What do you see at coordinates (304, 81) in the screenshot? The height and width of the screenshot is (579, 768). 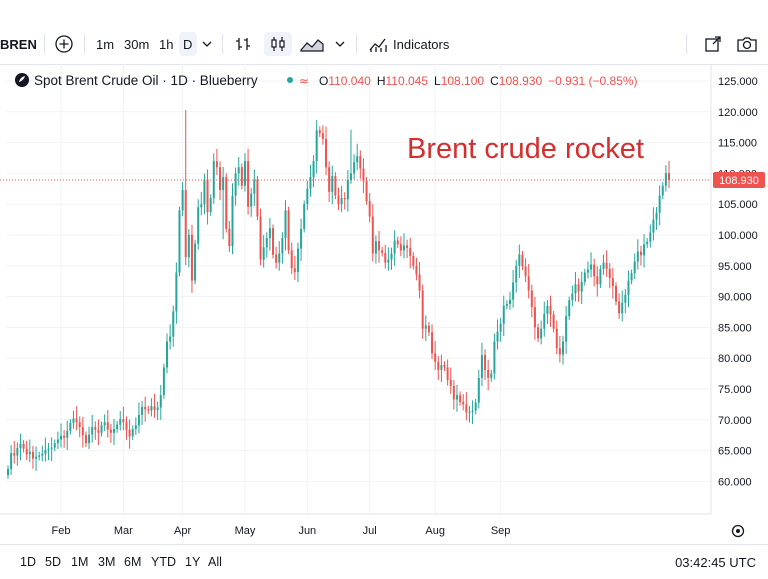 I see `approx-icon: ≈` at bounding box center [304, 81].